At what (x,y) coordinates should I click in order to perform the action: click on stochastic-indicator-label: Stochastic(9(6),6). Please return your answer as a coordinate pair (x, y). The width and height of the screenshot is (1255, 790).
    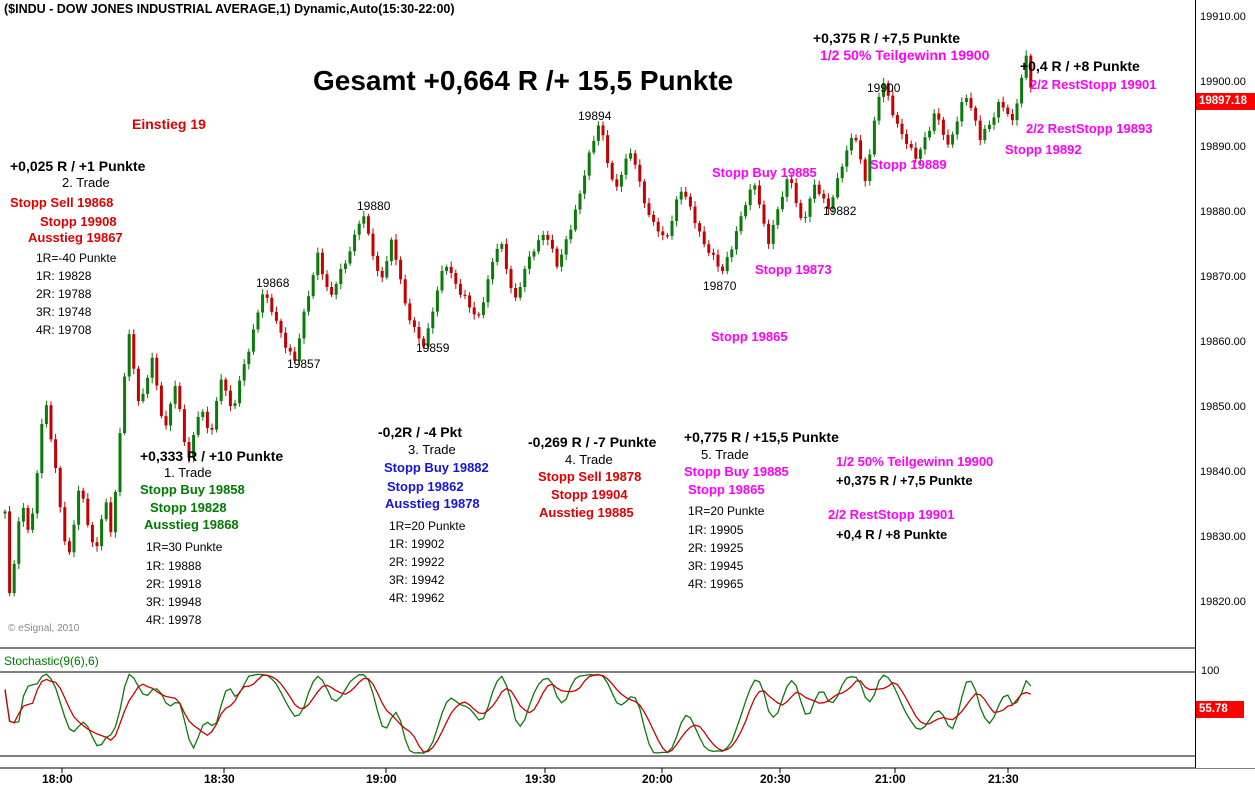
    Looking at the image, I should click on (51, 661).